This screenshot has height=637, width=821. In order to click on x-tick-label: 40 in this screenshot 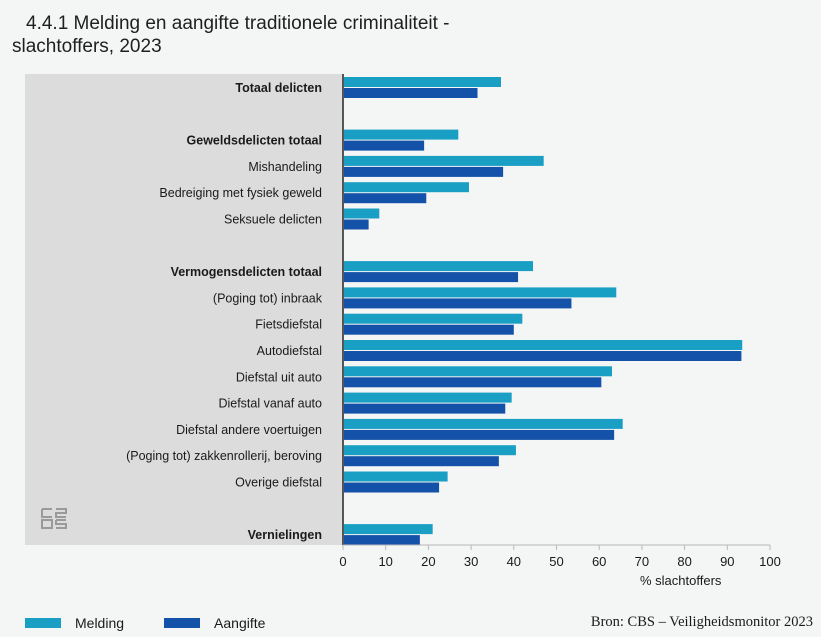, I will do `click(514, 561)`.